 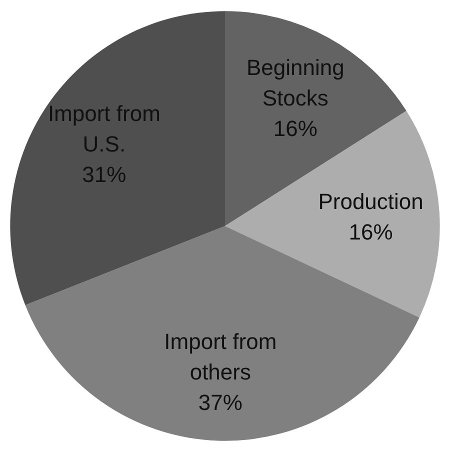 I want to click on slice-label: Import from U.S., so click(x=104, y=128).